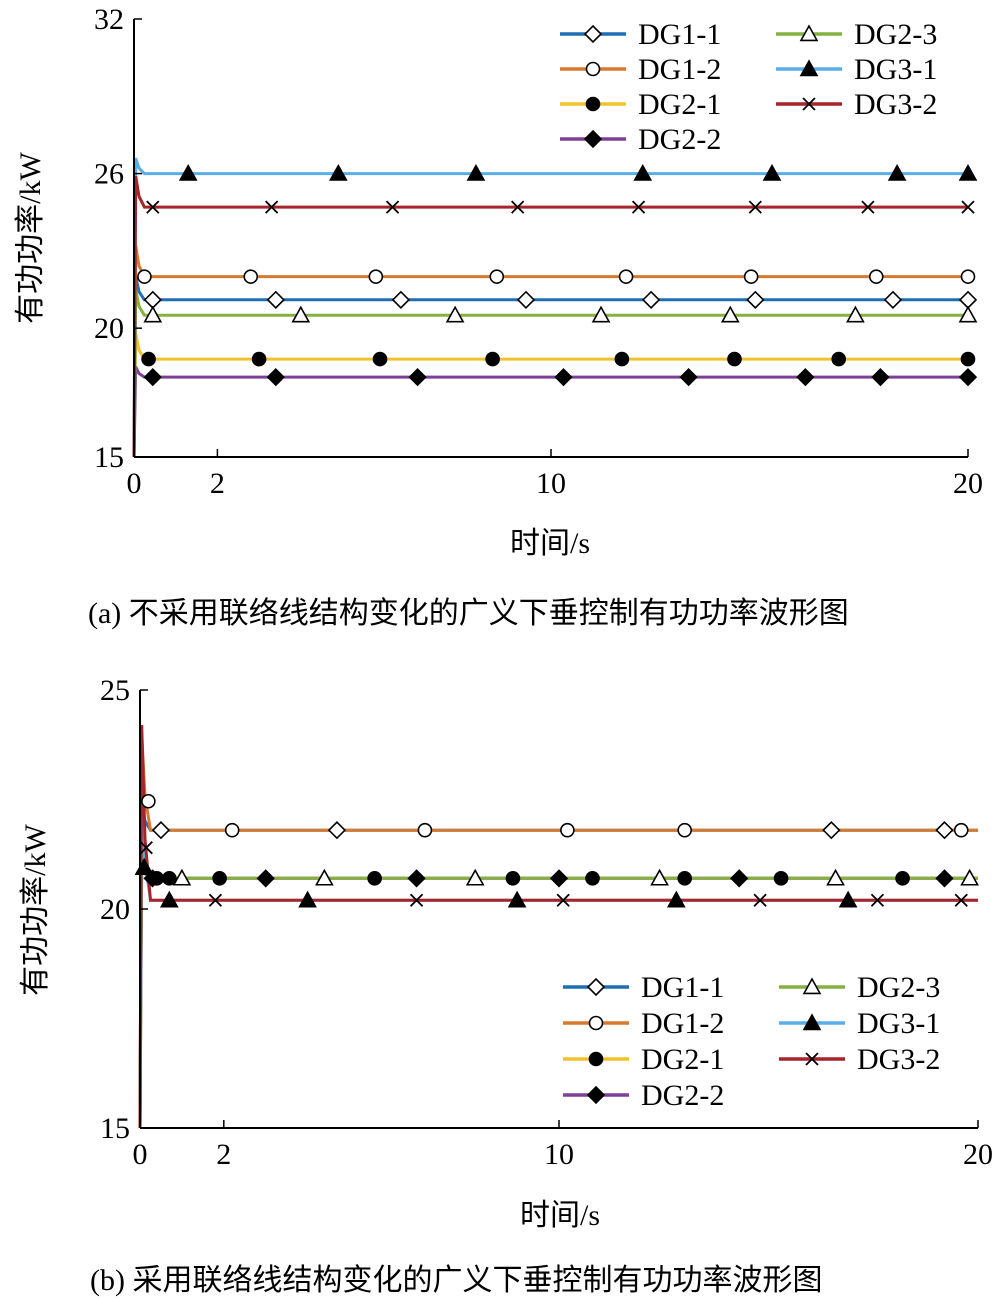 The height and width of the screenshot is (1301, 1000). I want to click on y-axis-title-b: 有功功率/kW, so click(35, 909).